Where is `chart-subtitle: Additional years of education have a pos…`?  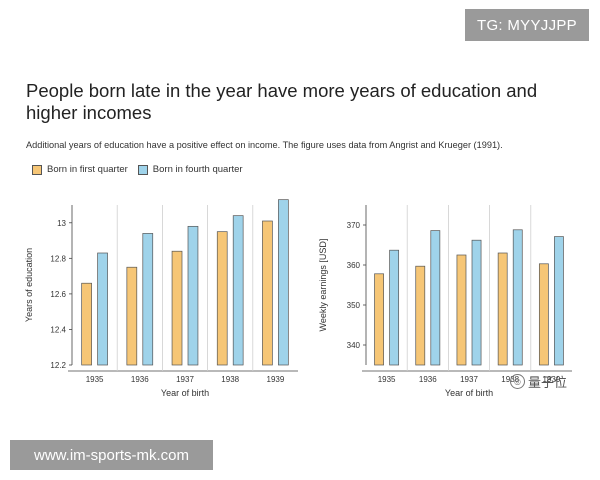 chart-subtitle: Additional years of education have a pos… is located at coordinates (264, 145).